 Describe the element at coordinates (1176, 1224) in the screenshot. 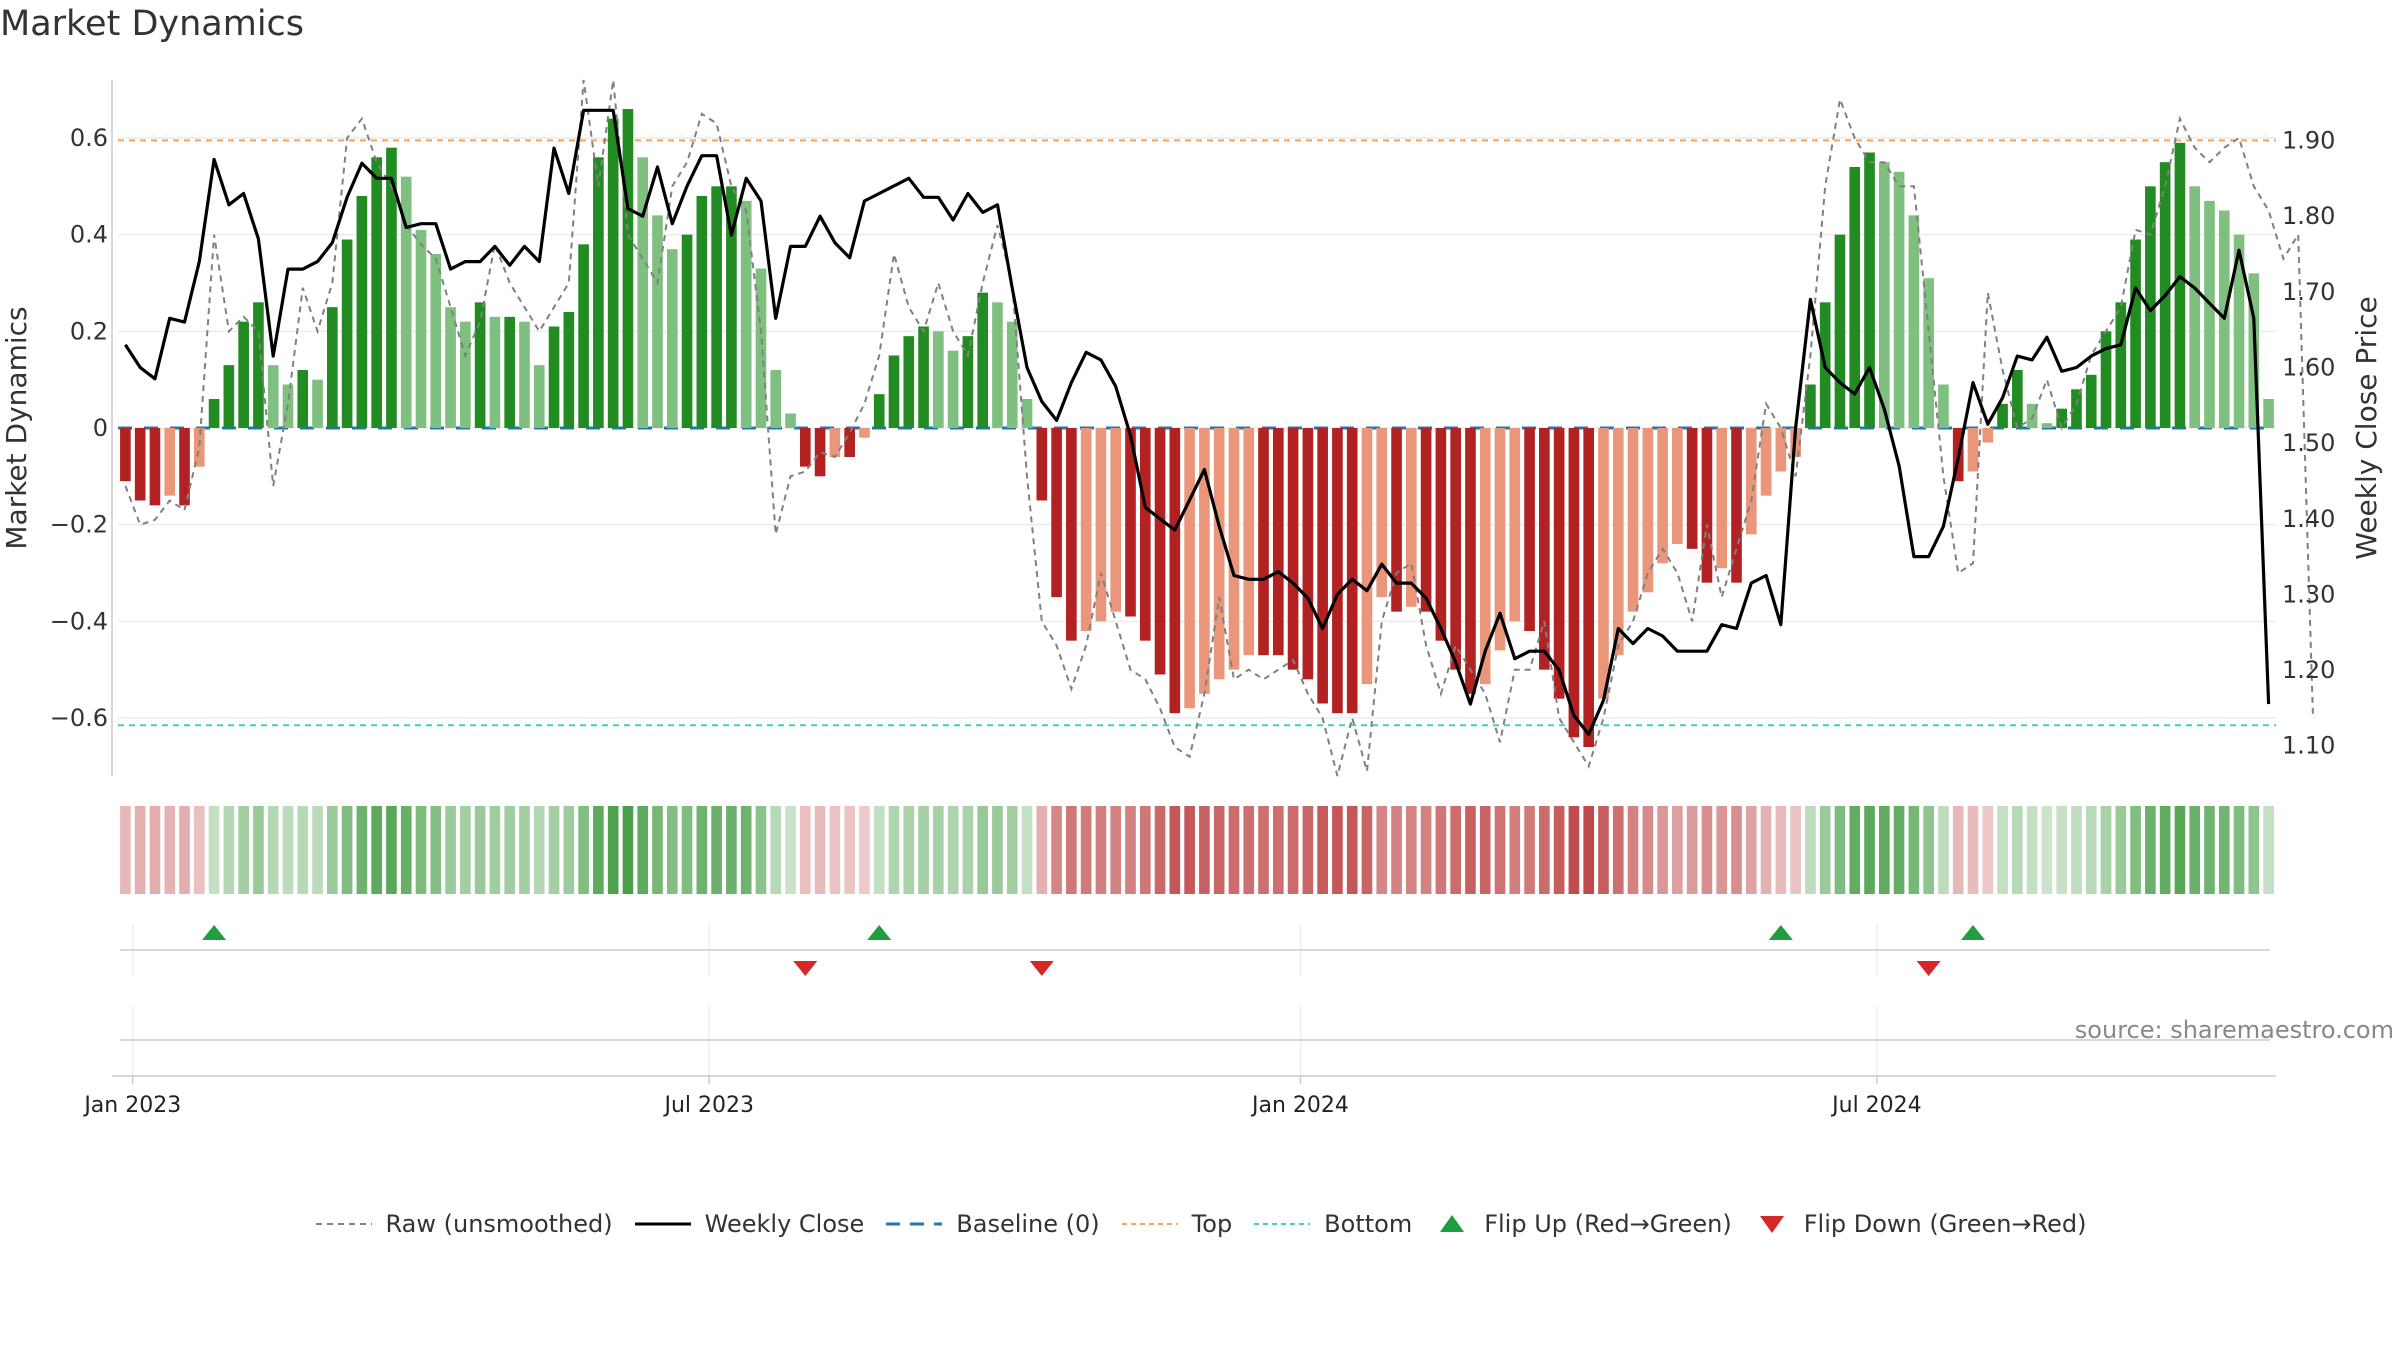

I see `legend-top: Top` at that location.